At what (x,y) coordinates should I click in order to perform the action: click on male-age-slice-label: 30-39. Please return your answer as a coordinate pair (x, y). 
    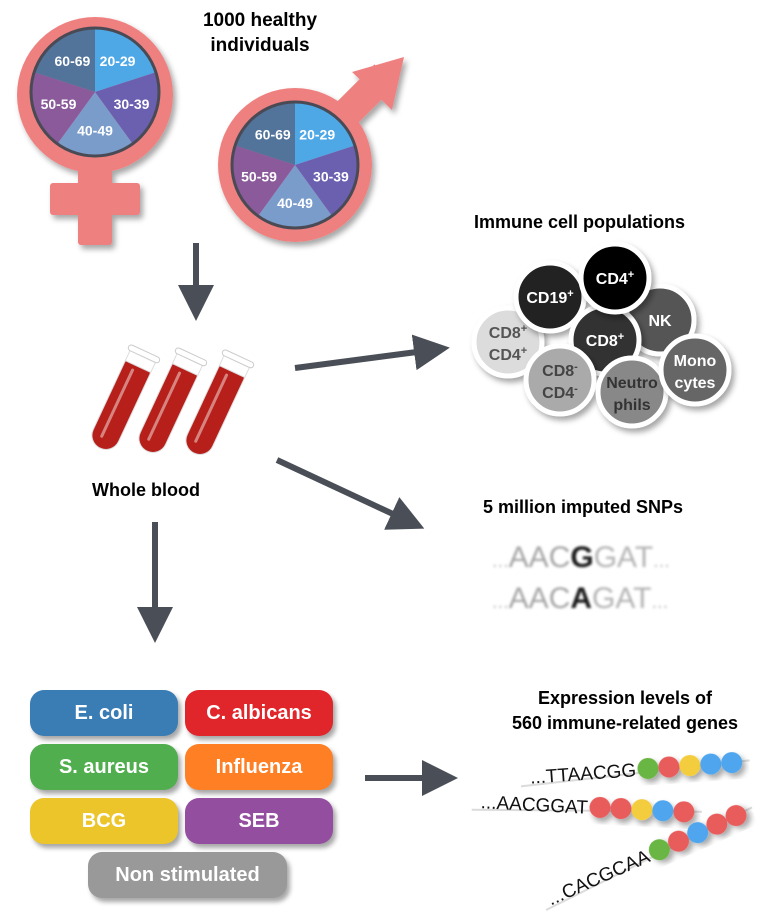
    Looking at the image, I should click on (331, 177).